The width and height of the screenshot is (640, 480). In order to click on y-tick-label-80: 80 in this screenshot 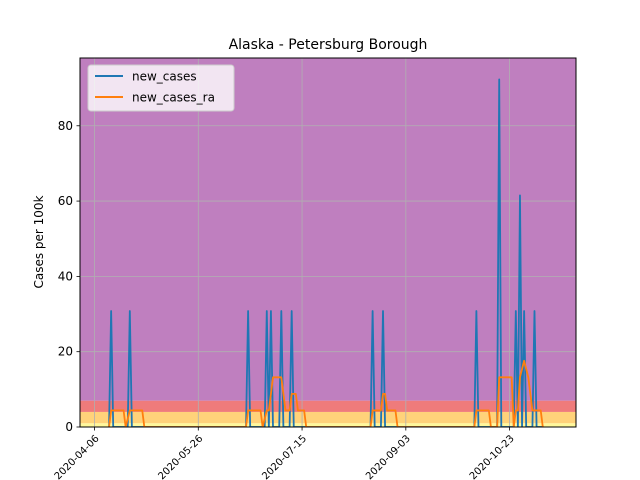, I will do `click(65, 126)`.